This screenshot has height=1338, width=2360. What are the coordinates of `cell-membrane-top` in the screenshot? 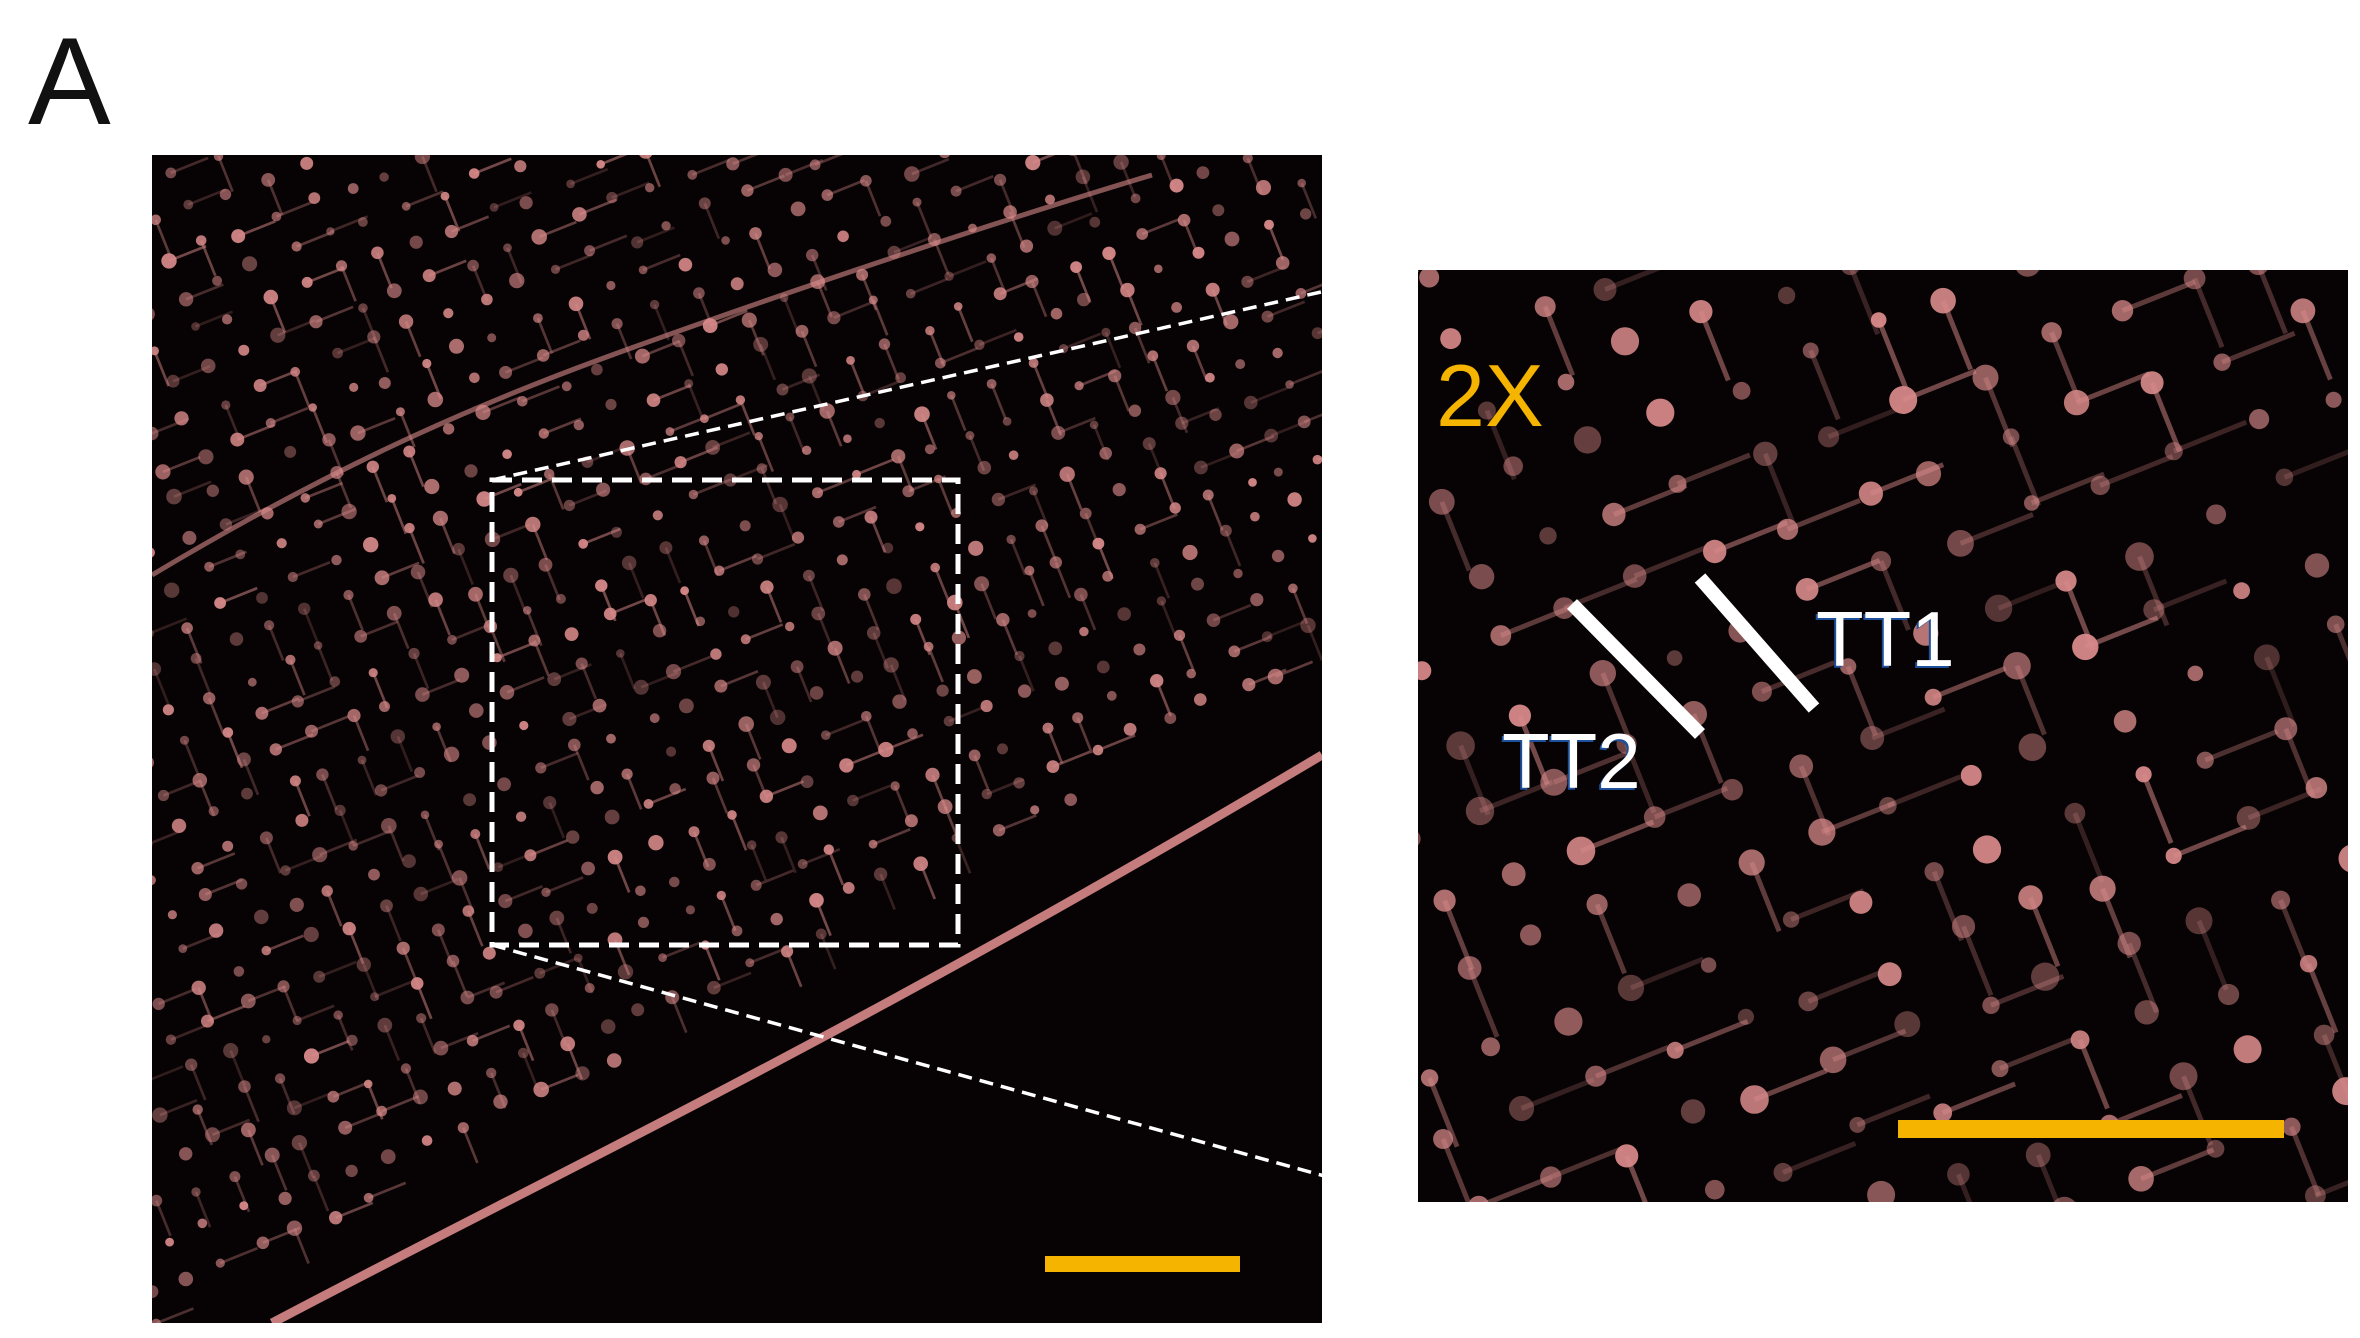 It's located at (652, 375).